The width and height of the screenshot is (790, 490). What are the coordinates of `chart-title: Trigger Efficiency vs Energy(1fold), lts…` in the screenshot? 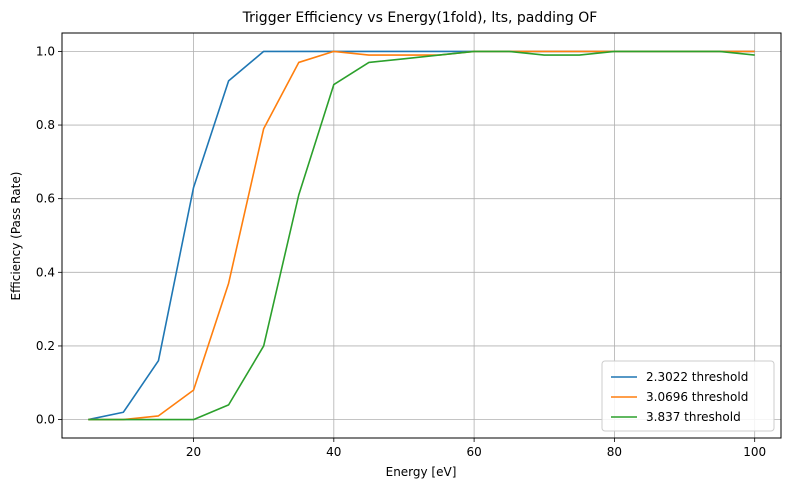 It's located at (420, 18).